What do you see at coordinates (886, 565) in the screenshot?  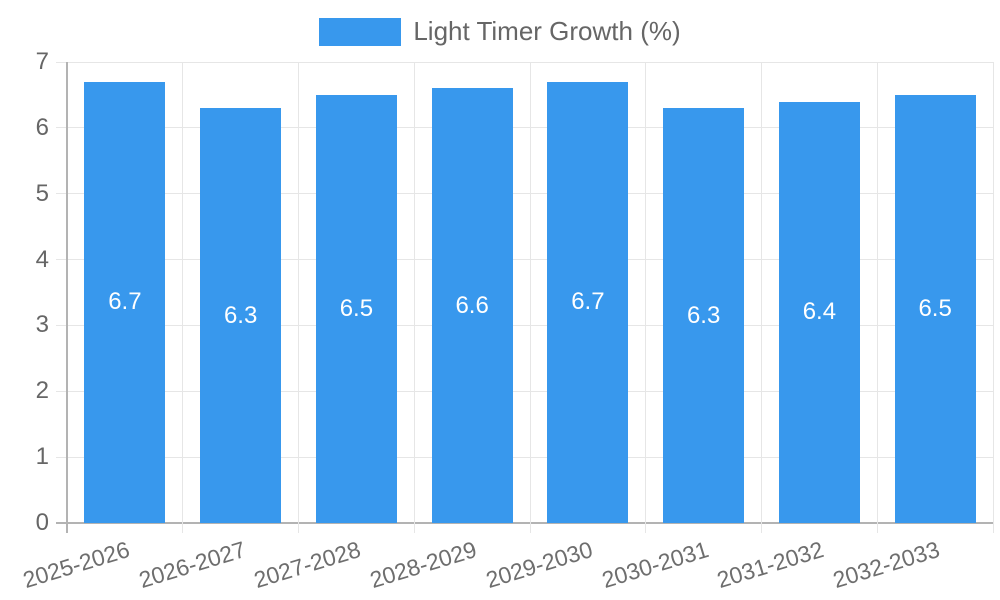 I see `x-tick-label: 2032-2033` at bounding box center [886, 565].